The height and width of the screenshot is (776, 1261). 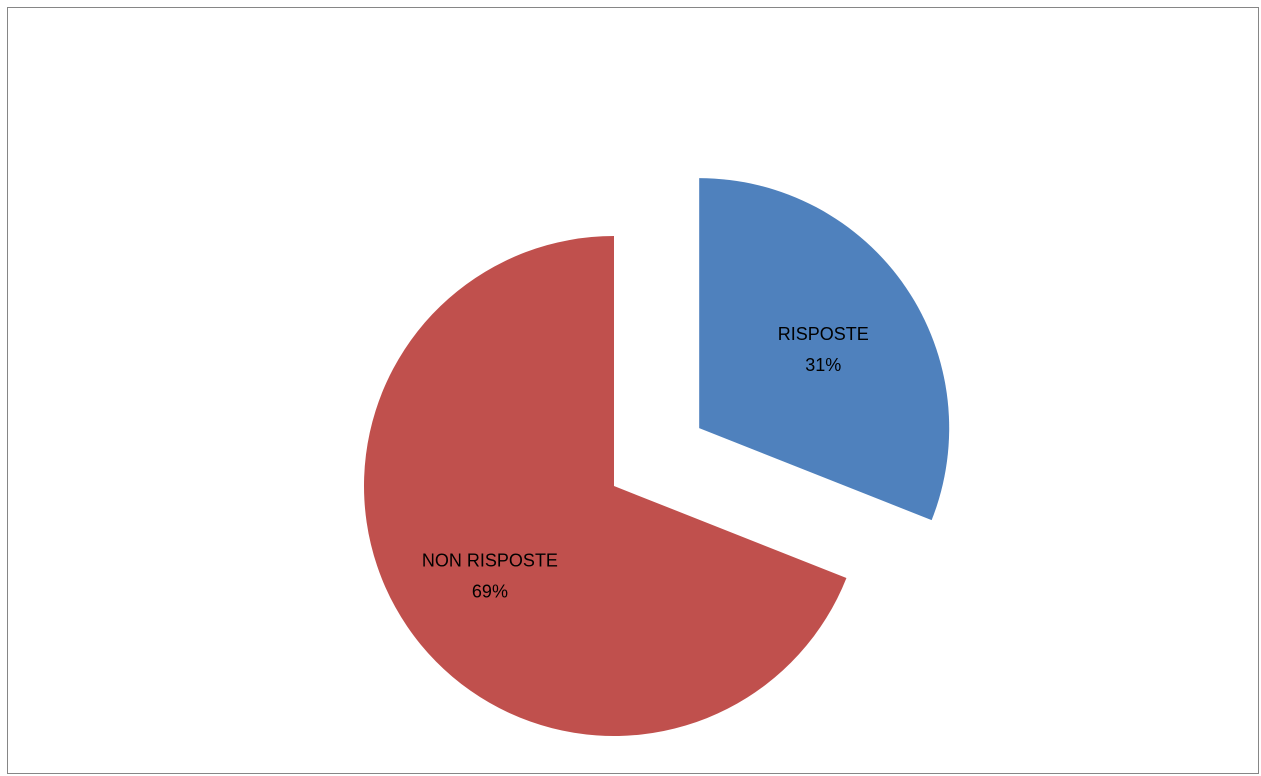 What do you see at coordinates (645, 463) in the screenshot?
I see `pie-data-labels: RISPOSTE 31% NON RISPOSTE 69%` at bounding box center [645, 463].